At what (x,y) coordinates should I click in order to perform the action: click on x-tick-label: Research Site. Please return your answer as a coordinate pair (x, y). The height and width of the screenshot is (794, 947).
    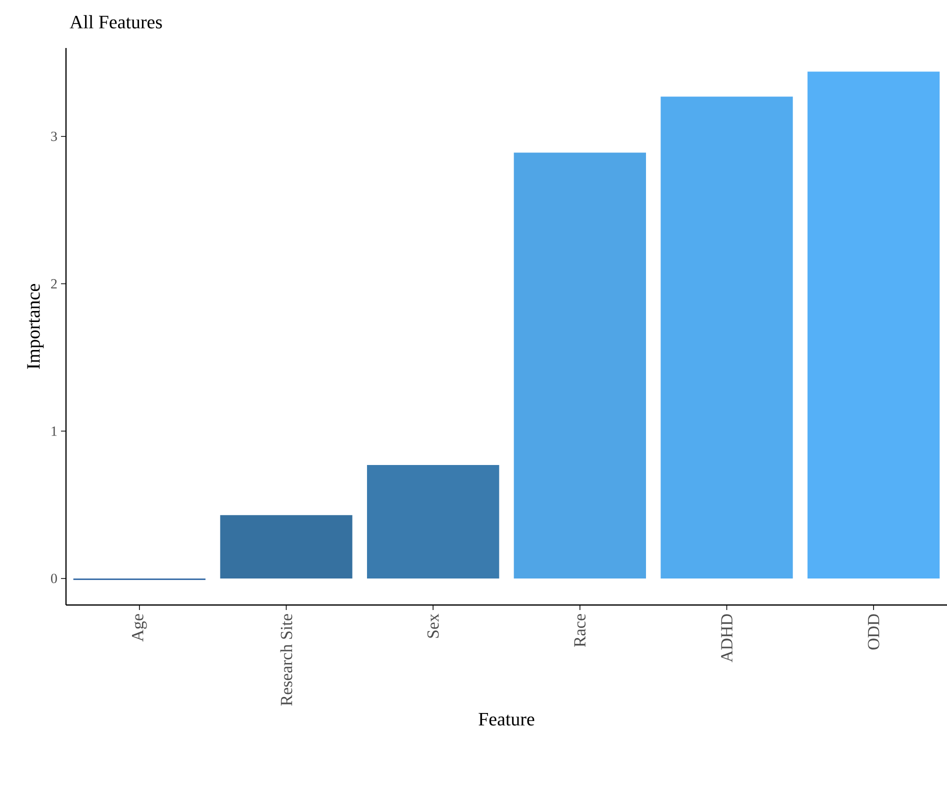
    Looking at the image, I should click on (286, 660).